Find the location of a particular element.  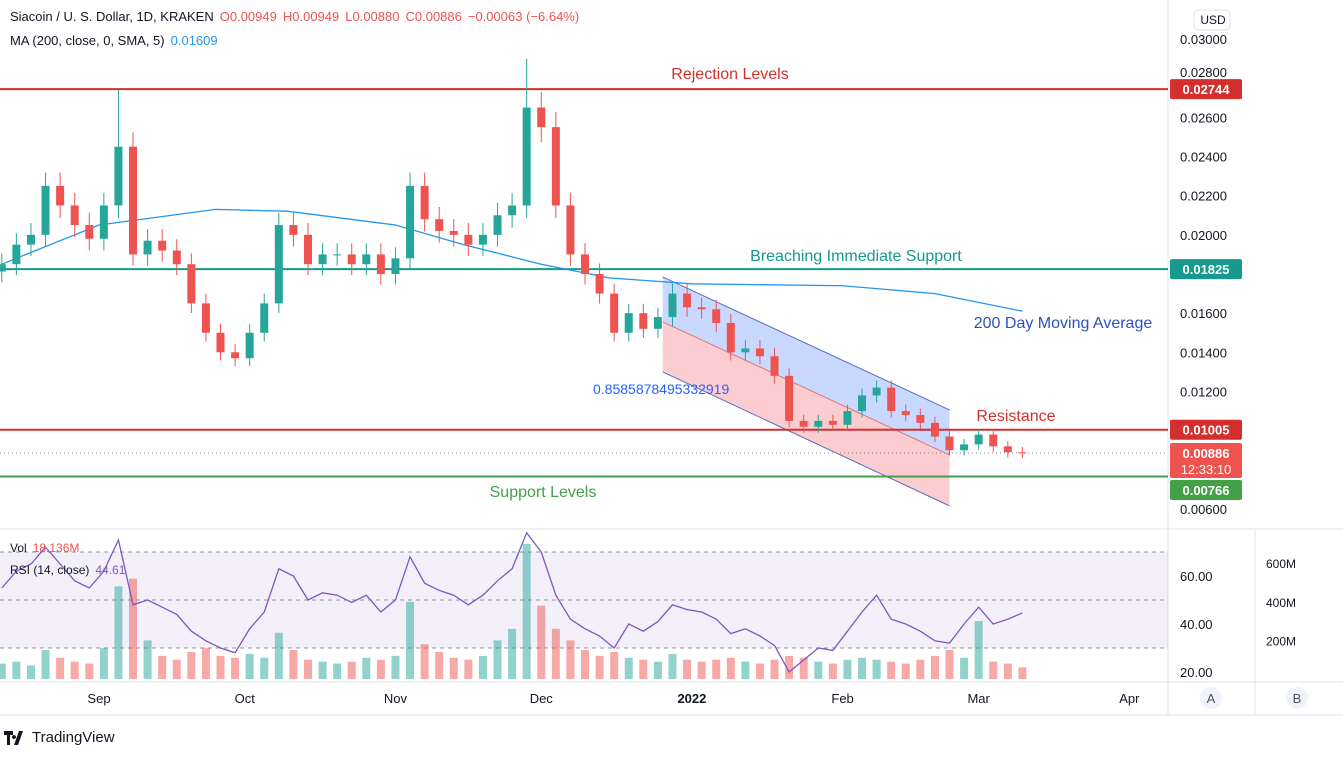

rsi-legend: RSI (14, close) 44.61 is located at coordinates (70, 570).